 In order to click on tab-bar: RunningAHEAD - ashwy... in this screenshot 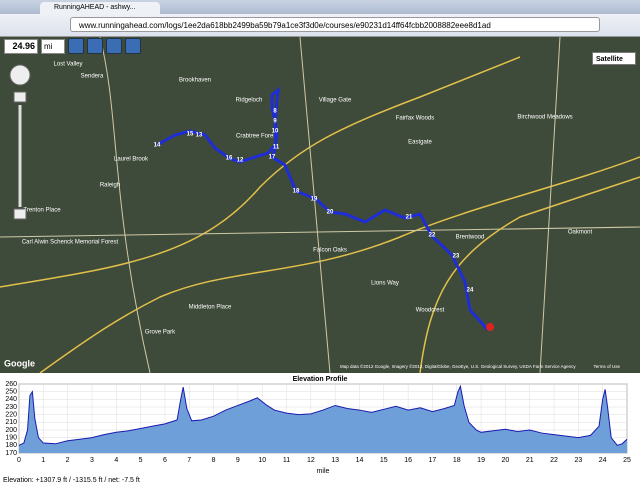, I will do `click(320, 7)`.